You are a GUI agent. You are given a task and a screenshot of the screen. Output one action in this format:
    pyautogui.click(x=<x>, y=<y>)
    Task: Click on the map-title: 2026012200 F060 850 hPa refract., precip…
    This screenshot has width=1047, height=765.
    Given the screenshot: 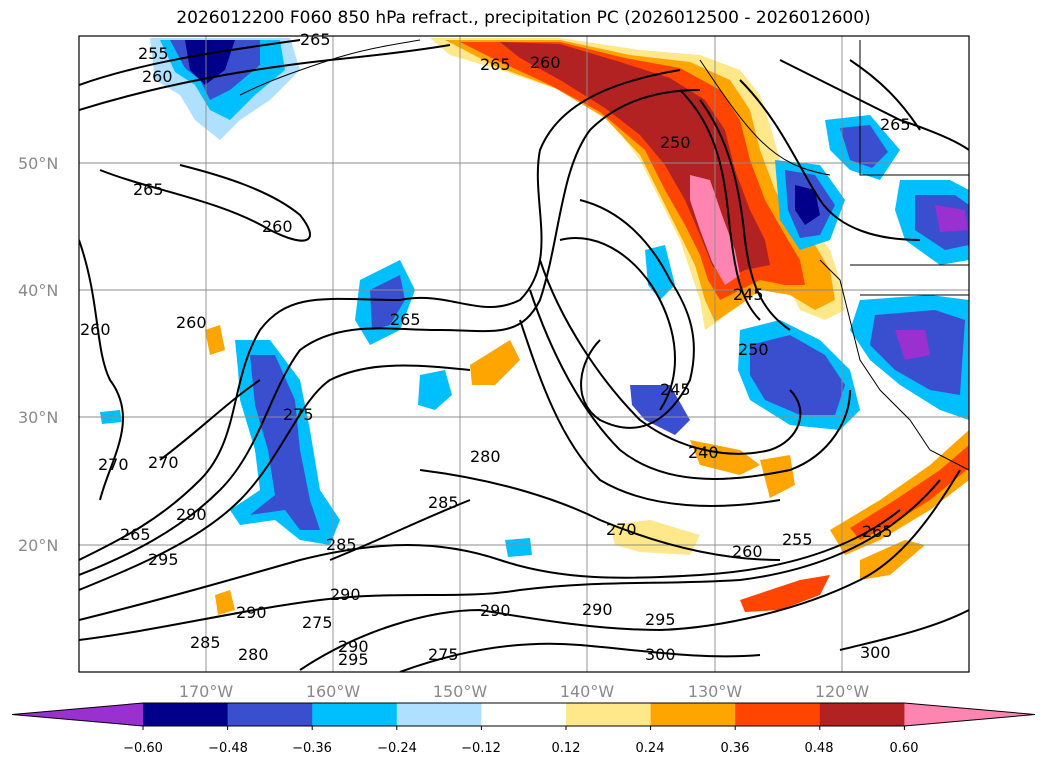 What is the action you would take?
    pyautogui.click(x=523, y=18)
    